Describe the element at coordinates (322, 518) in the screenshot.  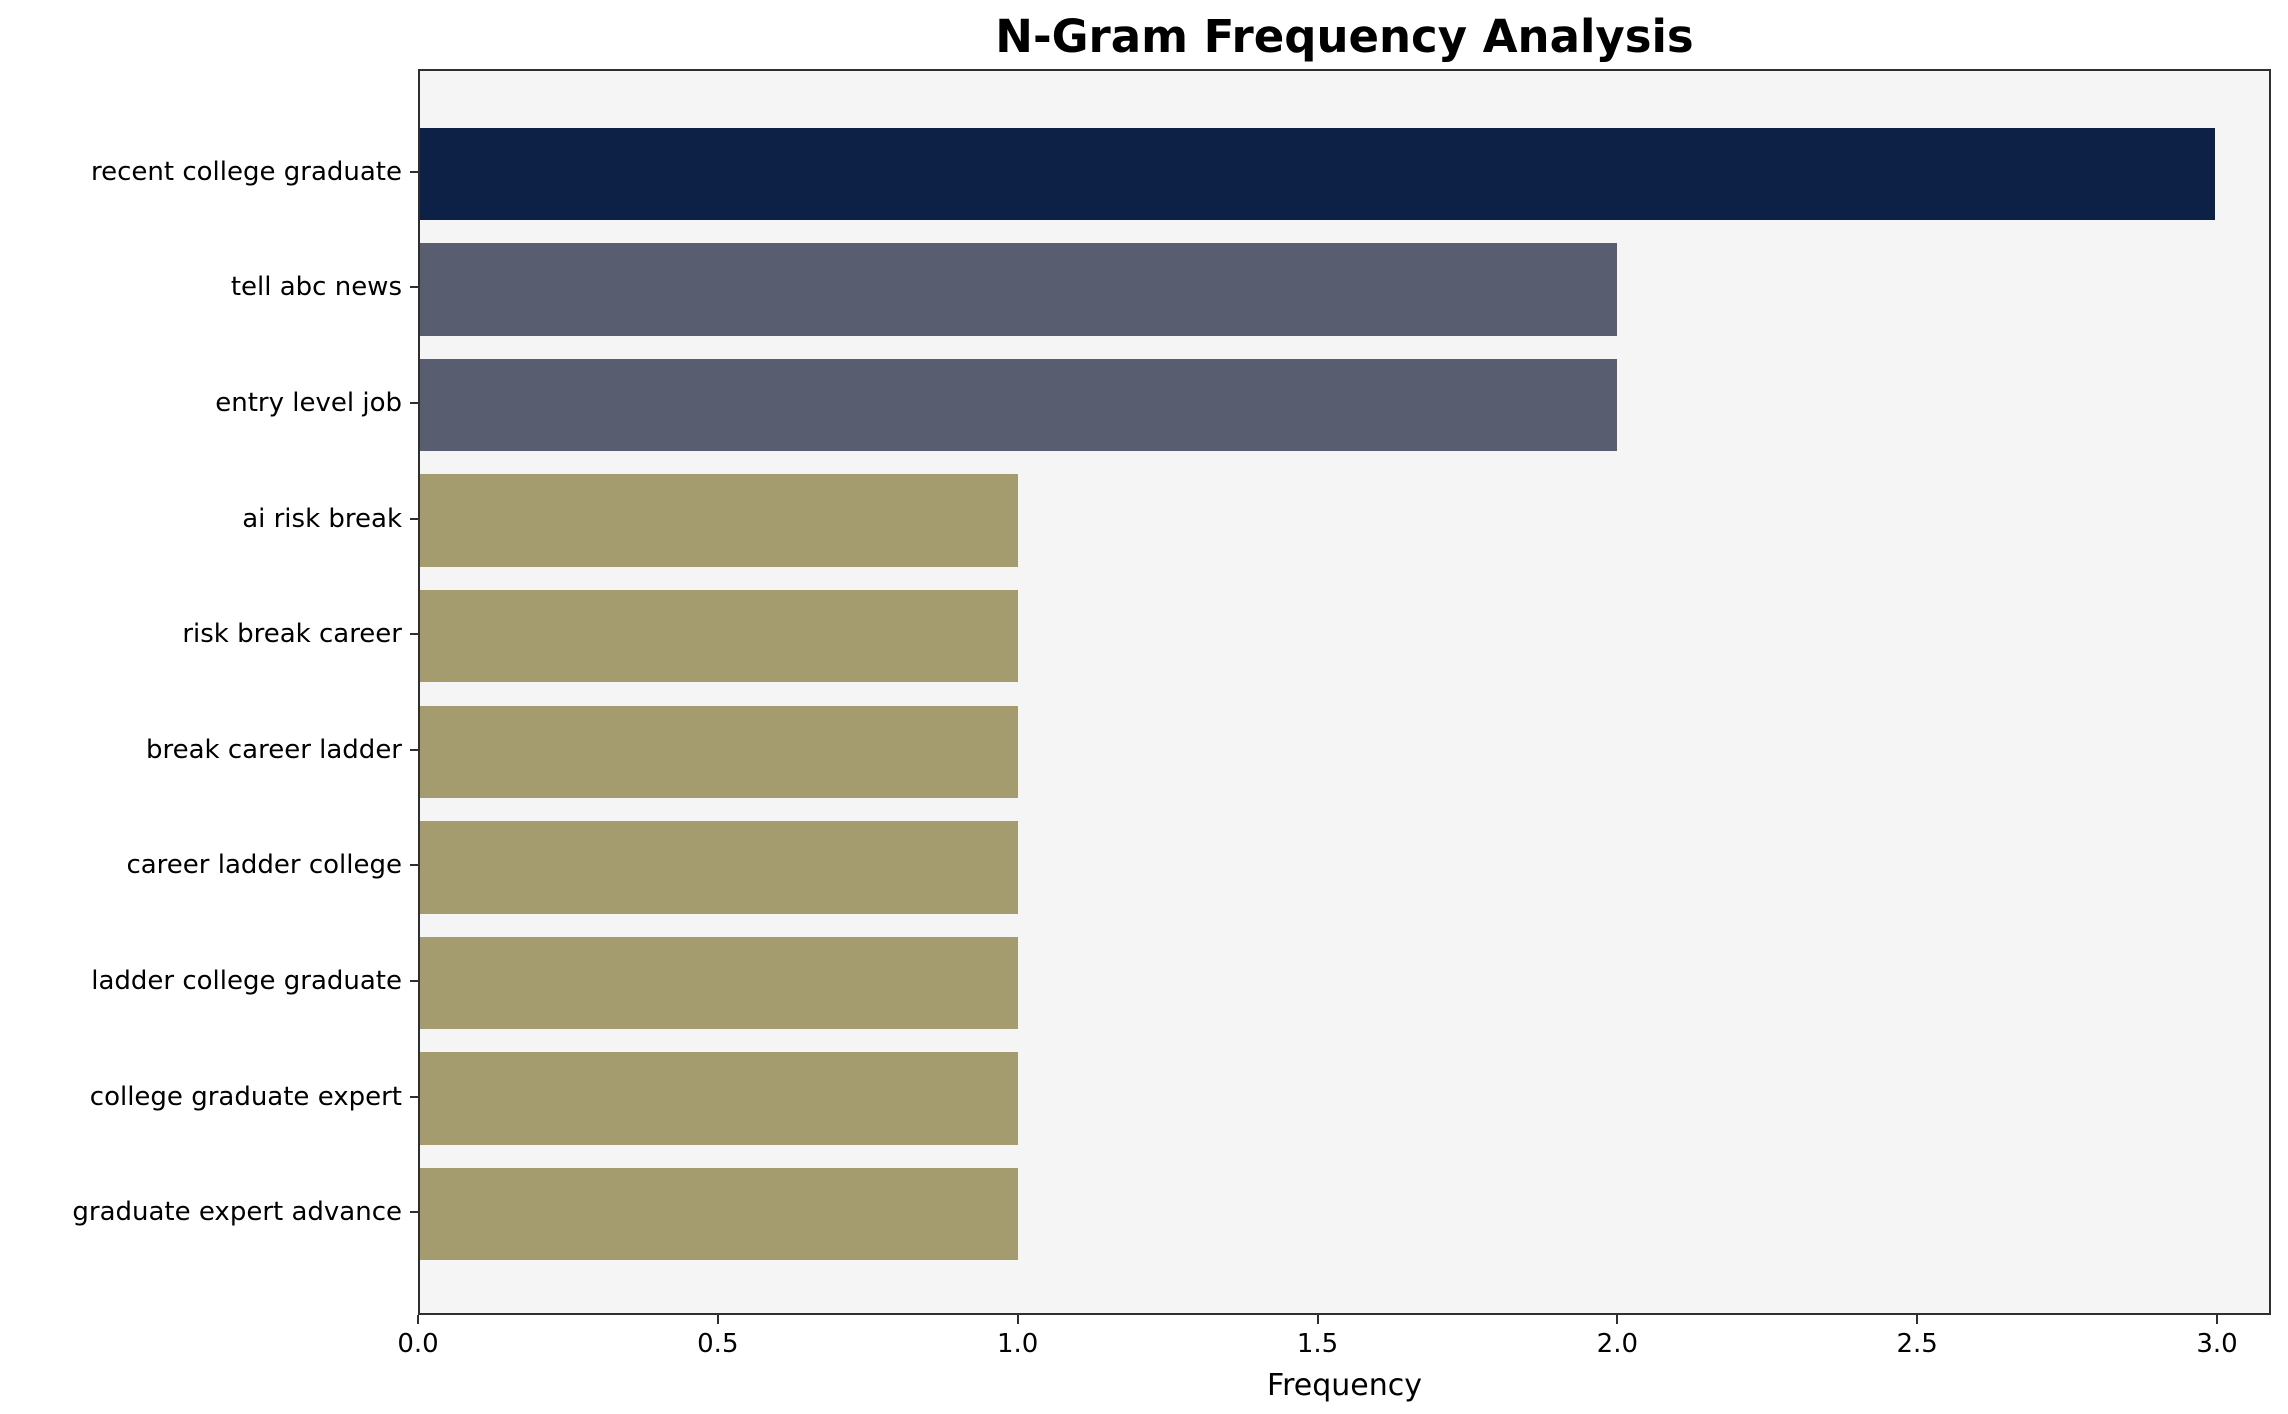
I see `y-tick-label: ai risk break` at that location.